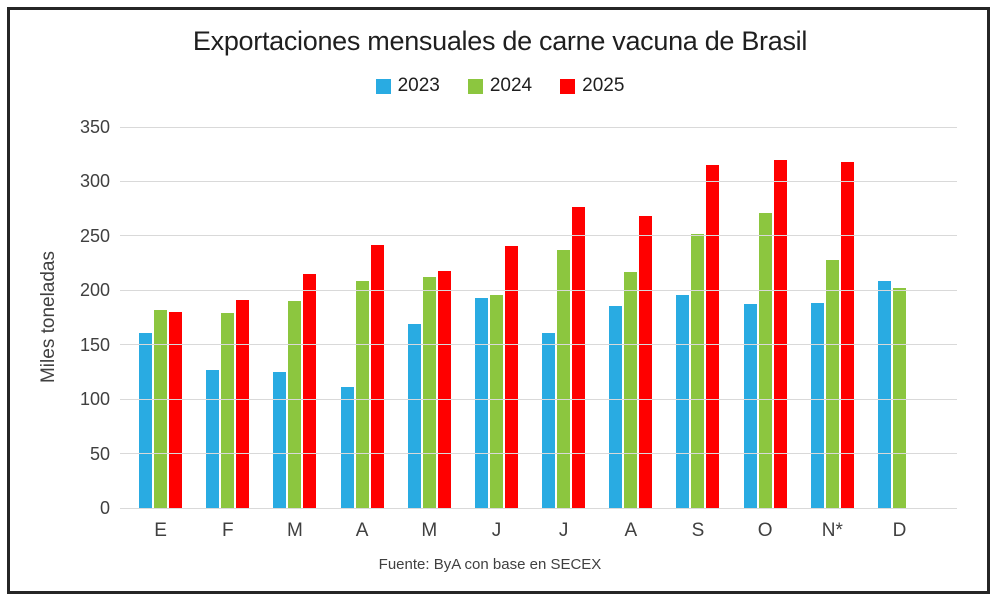 This screenshot has height=600, width=1000. Describe the element at coordinates (94, 290) in the screenshot. I see `y-tick-200: 200` at that location.